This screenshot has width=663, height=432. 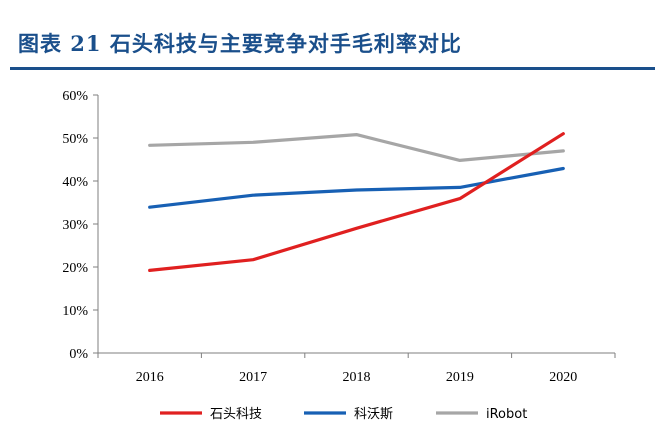 I want to click on title-divider, so click(x=332, y=68).